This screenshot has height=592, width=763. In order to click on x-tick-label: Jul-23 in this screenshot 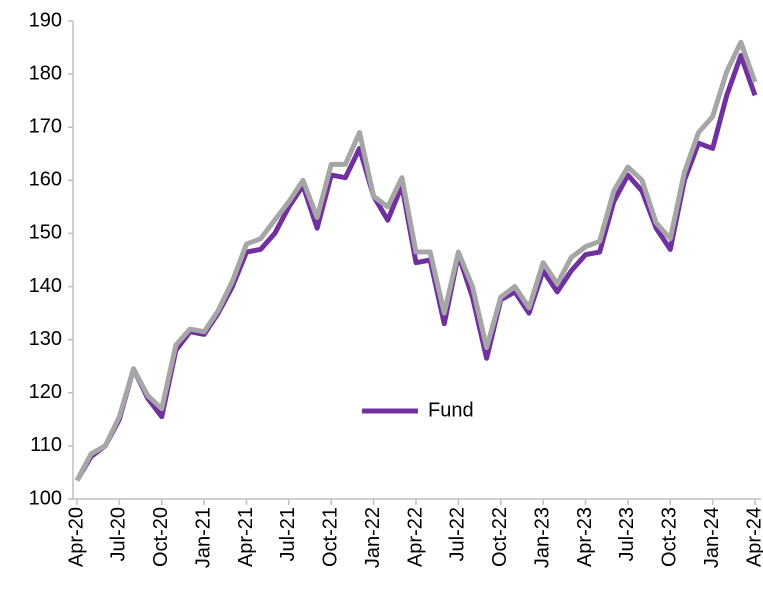, I will do `click(627, 534)`.